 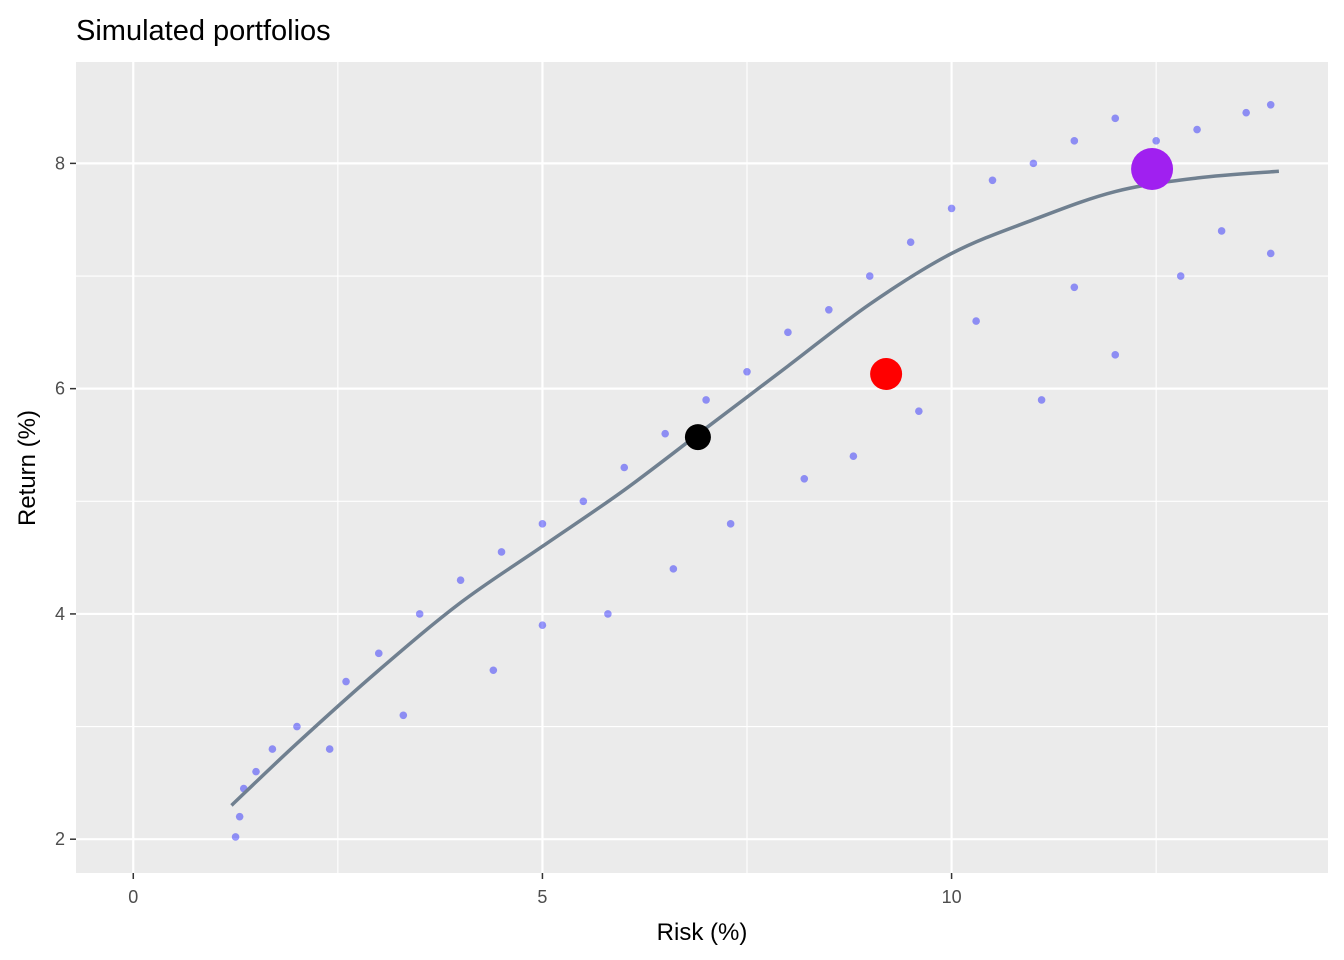 What do you see at coordinates (60, 839) in the screenshot?
I see `y-tick-label: 2` at bounding box center [60, 839].